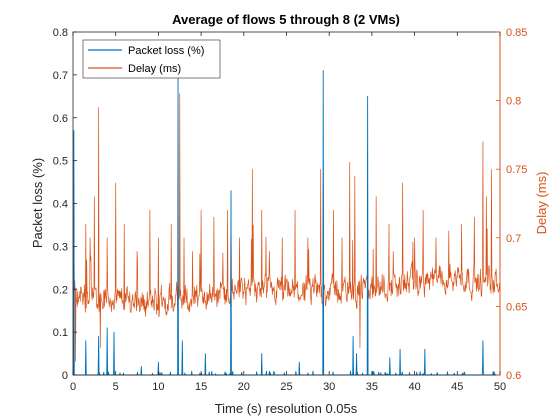 This screenshot has height=420, width=560. Describe the element at coordinates (60, 76) in the screenshot. I see `left-tick-label: 0.7` at that location.